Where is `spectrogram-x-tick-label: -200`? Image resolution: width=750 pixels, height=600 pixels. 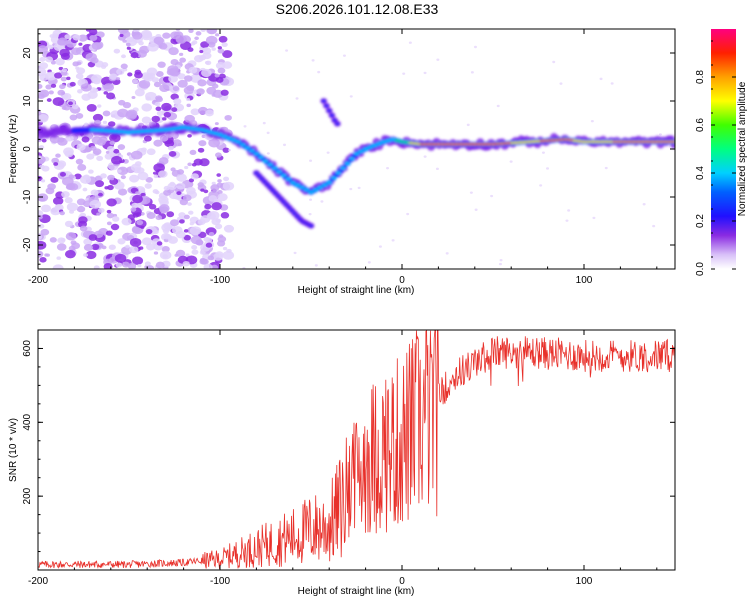
spectrogram-x-tick-label: -200 is located at coordinates (38, 280).